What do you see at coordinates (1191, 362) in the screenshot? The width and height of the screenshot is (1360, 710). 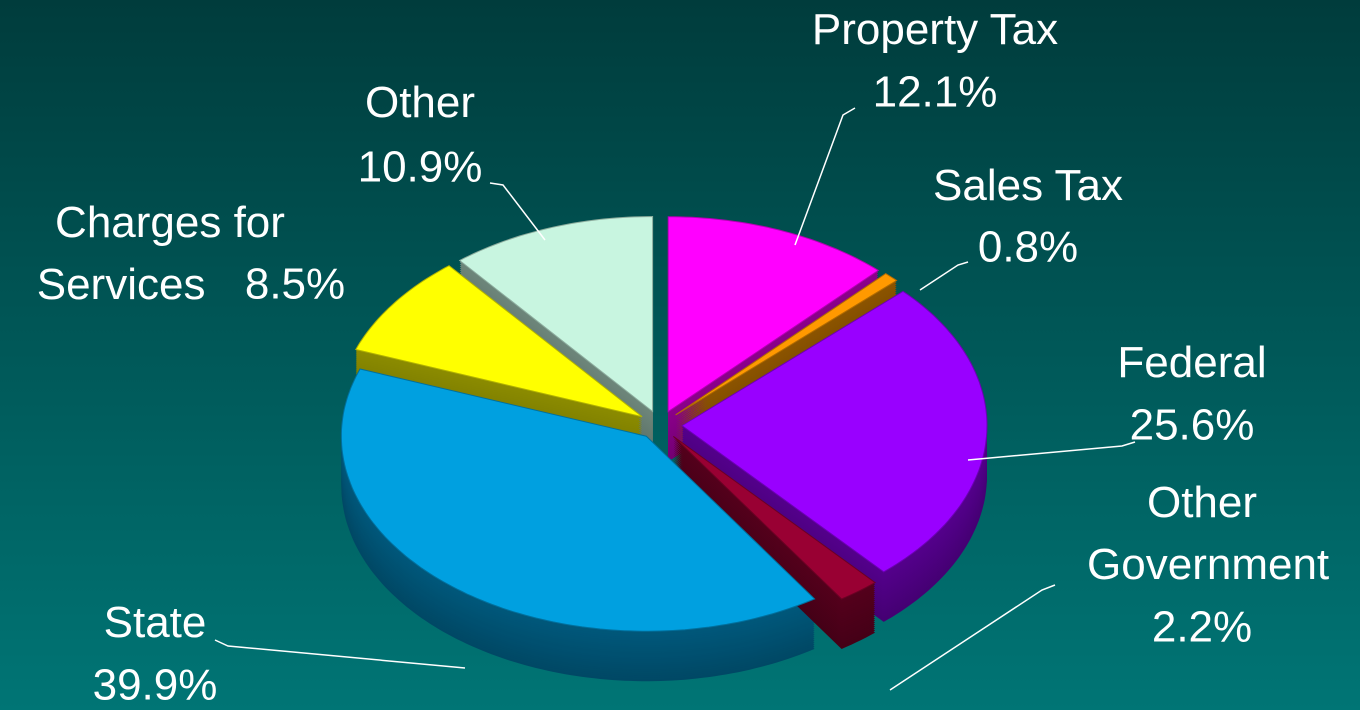 I see `category-label: Federal` at bounding box center [1191, 362].